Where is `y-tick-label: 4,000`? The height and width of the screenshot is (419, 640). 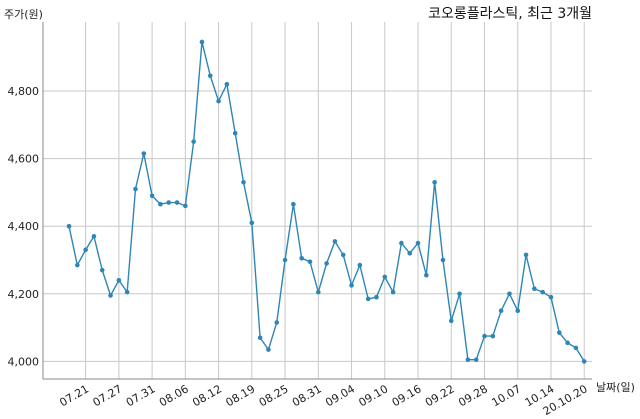 y-tick-label: 4,000 is located at coordinates (24, 361).